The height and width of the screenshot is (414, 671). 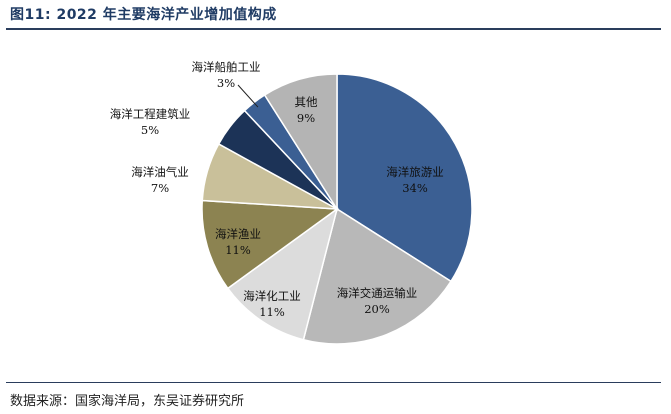 What do you see at coordinates (127, 401) in the screenshot?
I see `source-note: 数据来源：国家海洋局，东吴证券研究所` at bounding box center [127, 401].